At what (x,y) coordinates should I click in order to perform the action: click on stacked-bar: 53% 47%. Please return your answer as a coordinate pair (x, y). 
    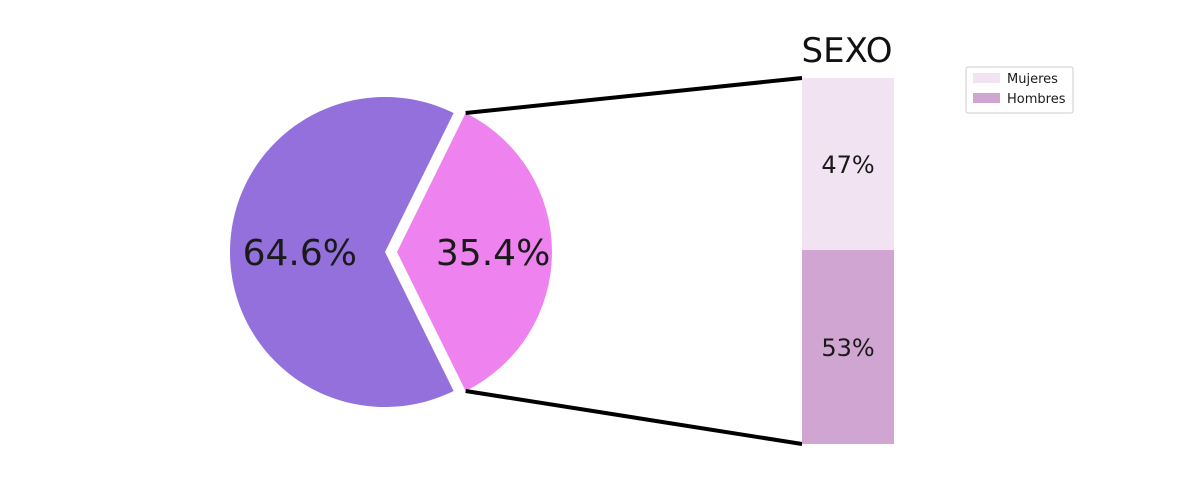
    Looking at the image, I should click on (848, 261).